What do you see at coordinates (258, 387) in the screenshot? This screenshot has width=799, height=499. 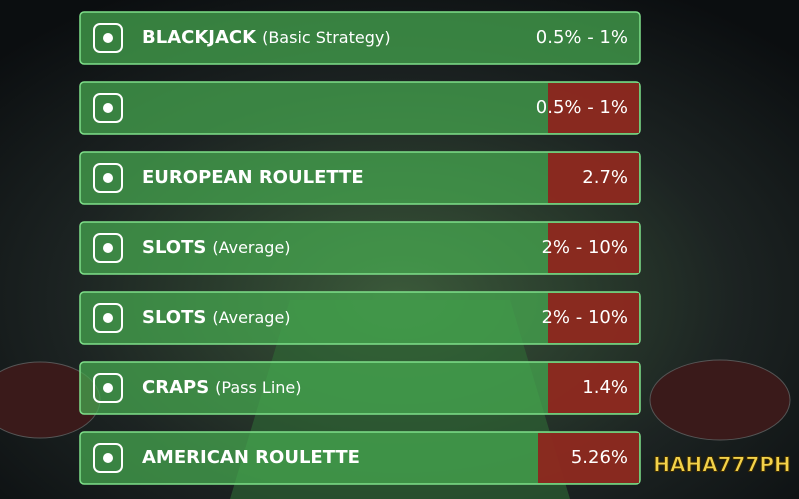 I see `game-note: (Pass Line)` at bounding box center [258, 387].